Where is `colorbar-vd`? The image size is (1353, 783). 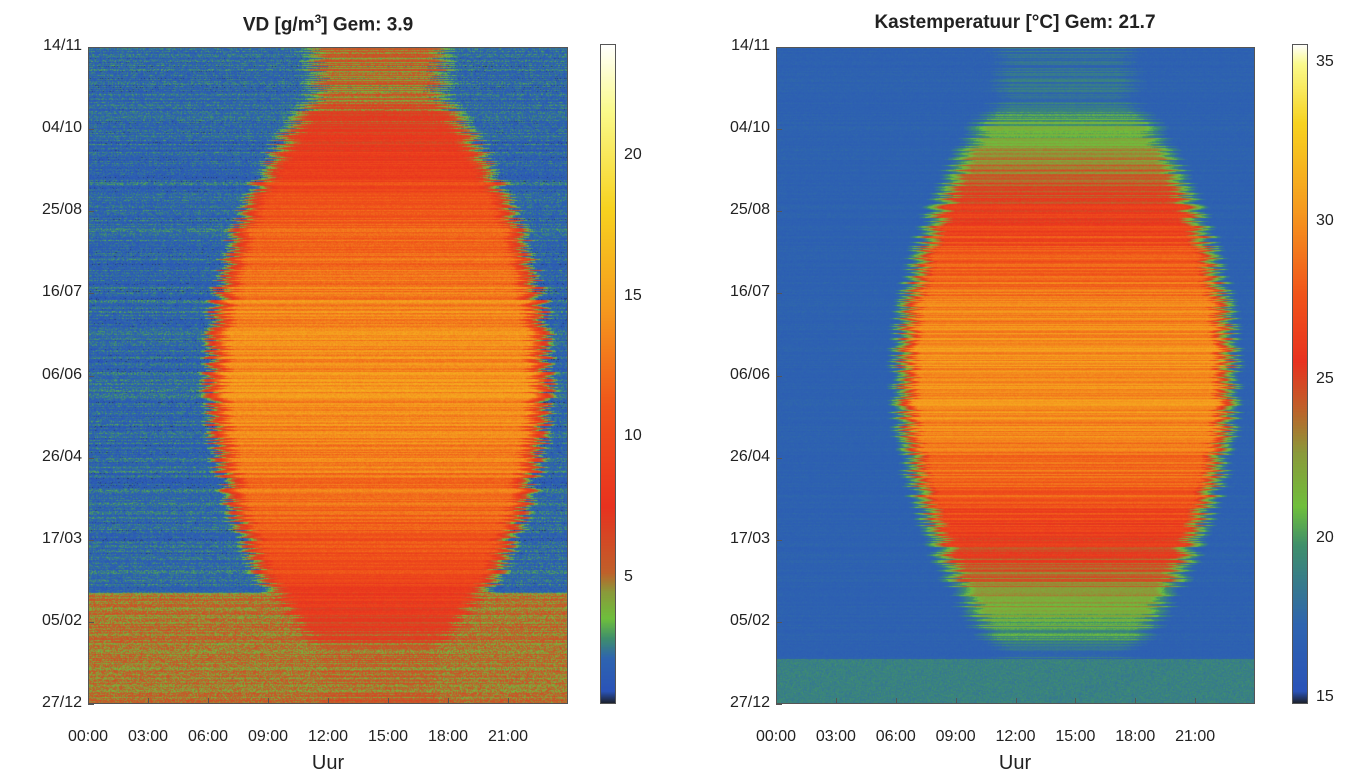
colorbar-vd is located at coordinates (608, 374).